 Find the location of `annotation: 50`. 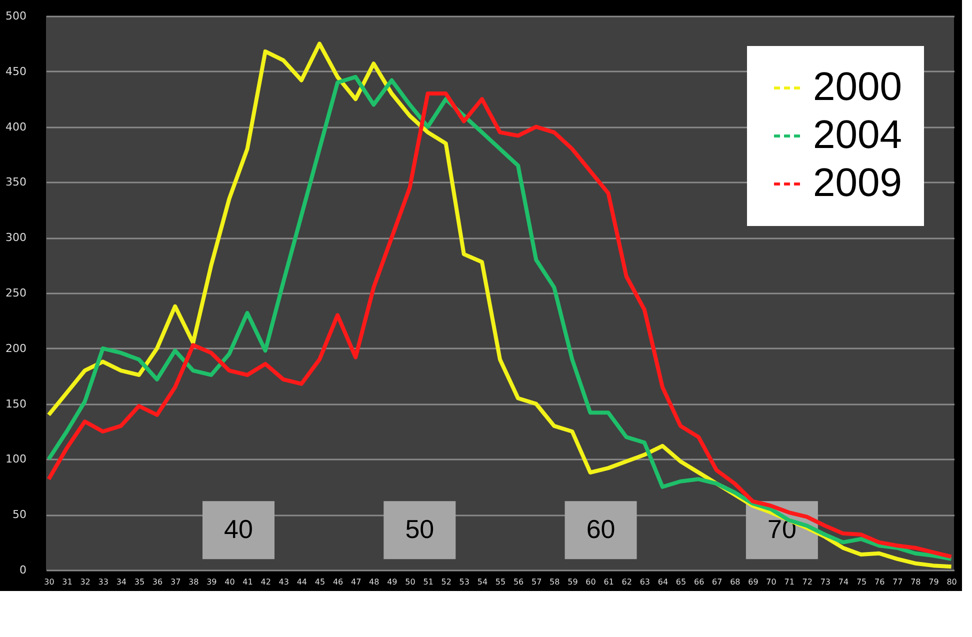

annotation: 50 is located at coordinates (419, 529).